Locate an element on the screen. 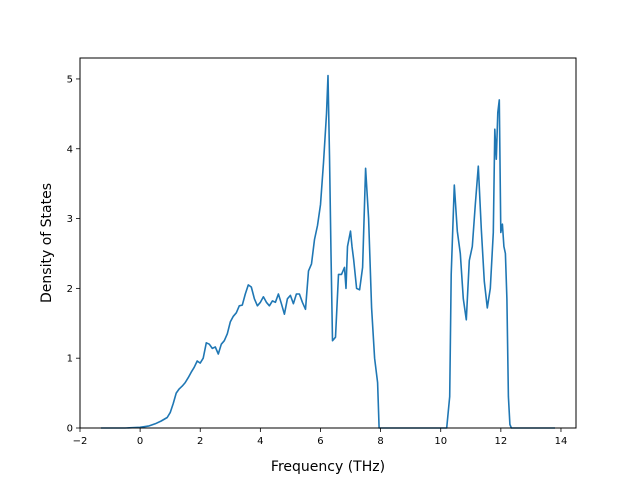  x-tick-label: 6 is located at coordinates (320, 441).